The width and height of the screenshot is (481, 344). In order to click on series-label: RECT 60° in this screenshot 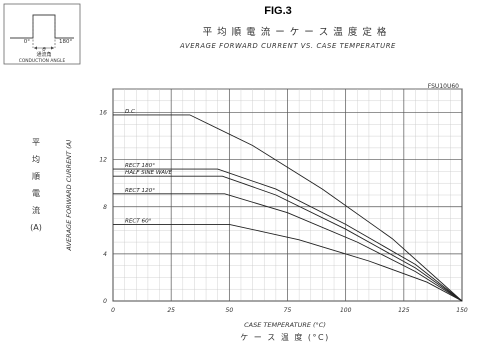, I will do `click(138, 221)`.